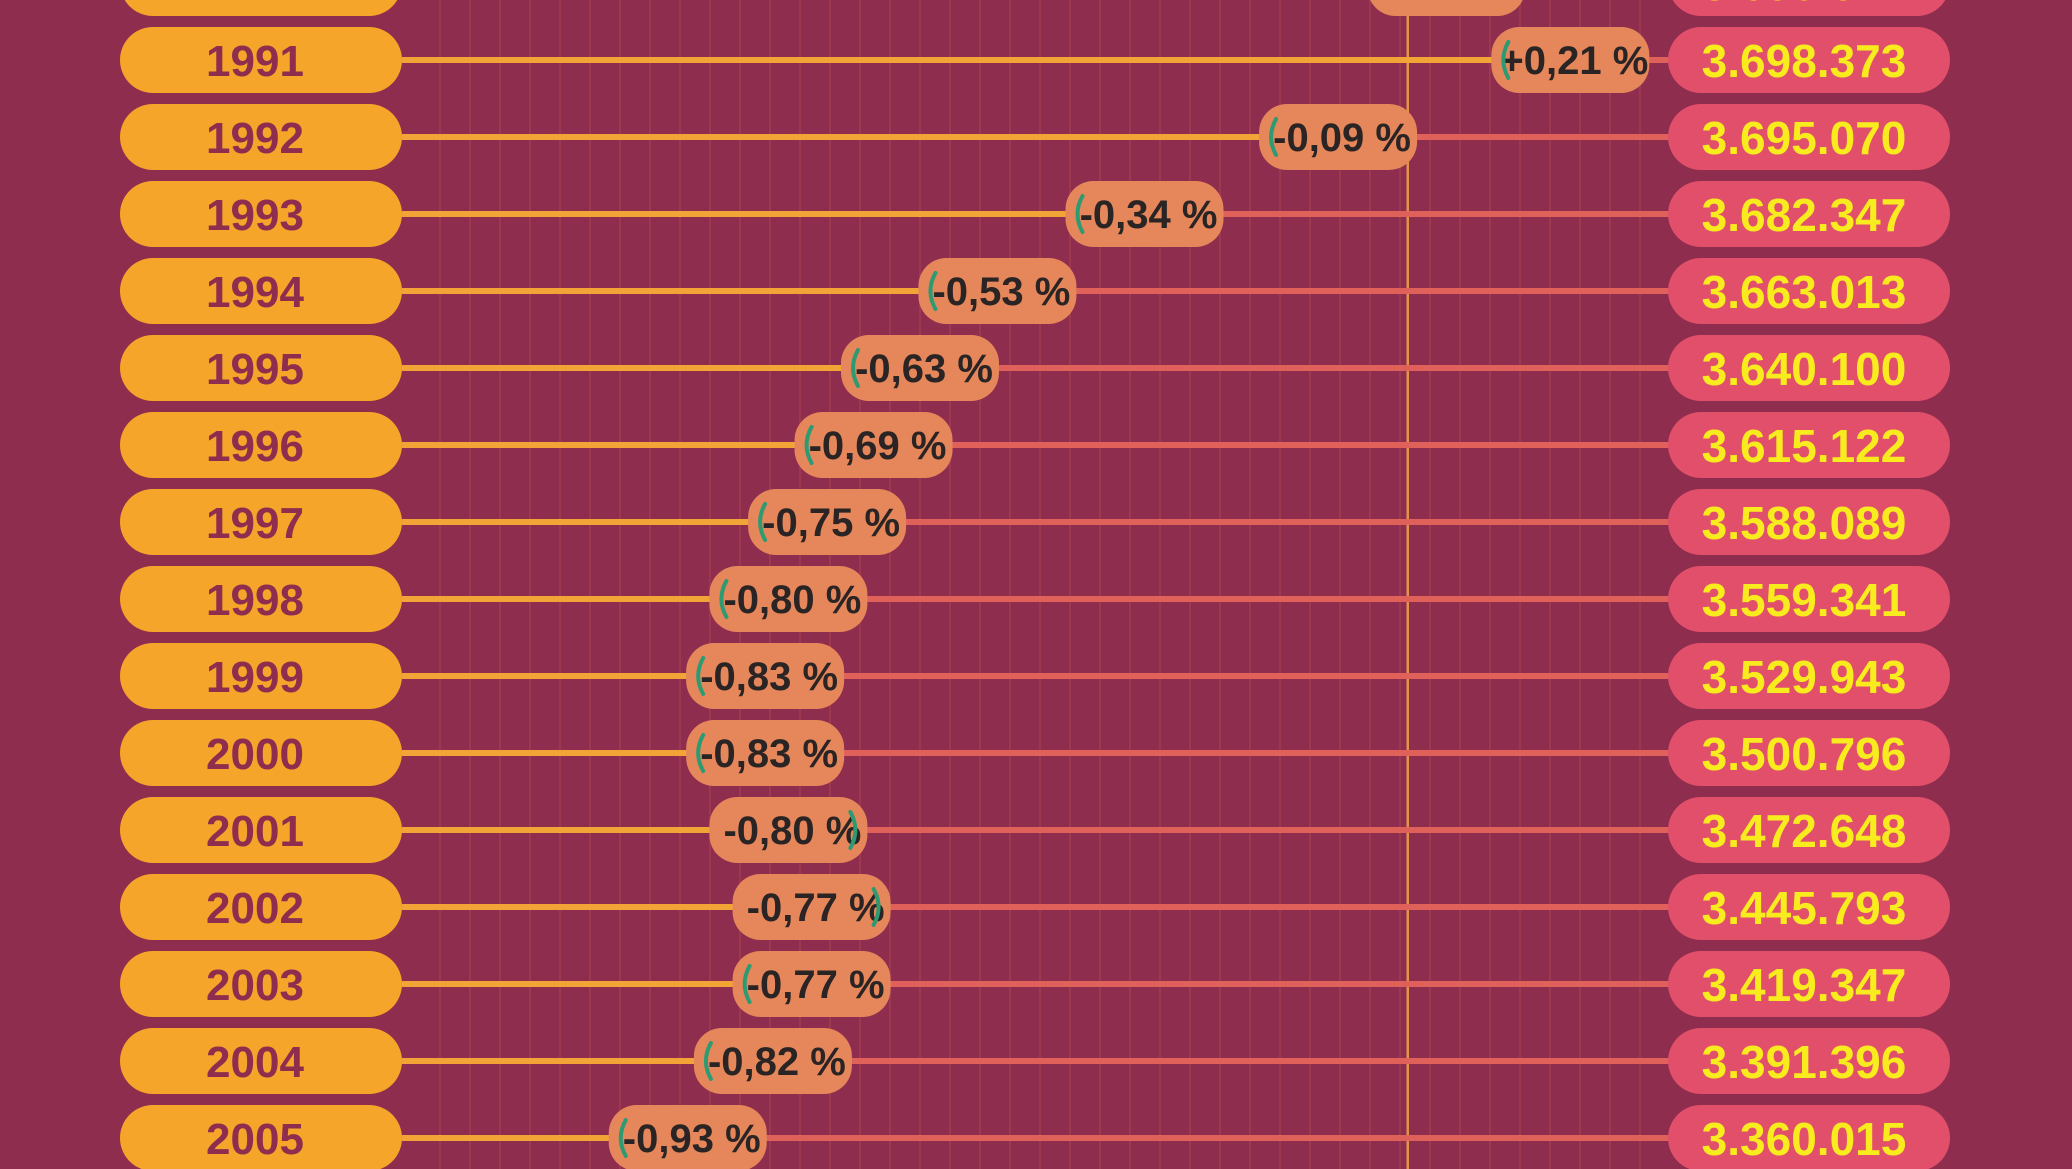 The height and width of the screenshot is (1169, 2072). Describe the element at coordinates (692, 1139) in the screenshot. I see `change-label: -0,93 %` at that location.